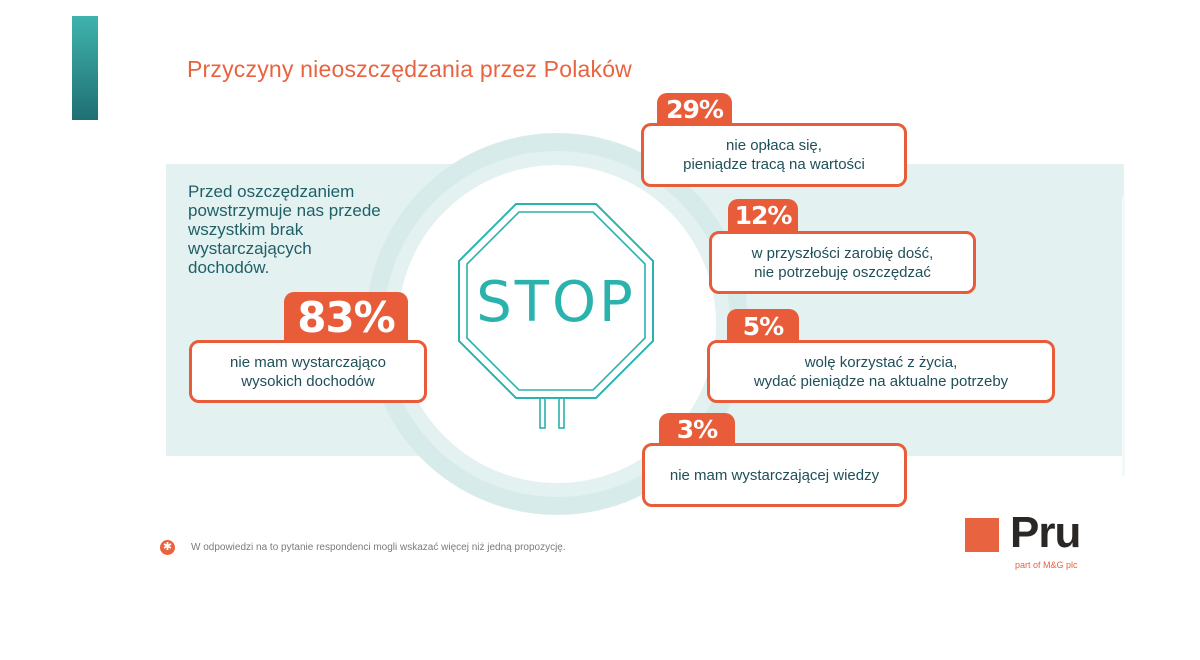 This screenshot has width=1200, height=660. Describe the element at coordinates (842, 253) in the screenshot. I see `reason-line: w przyszłości zarobię dość,` at that location.